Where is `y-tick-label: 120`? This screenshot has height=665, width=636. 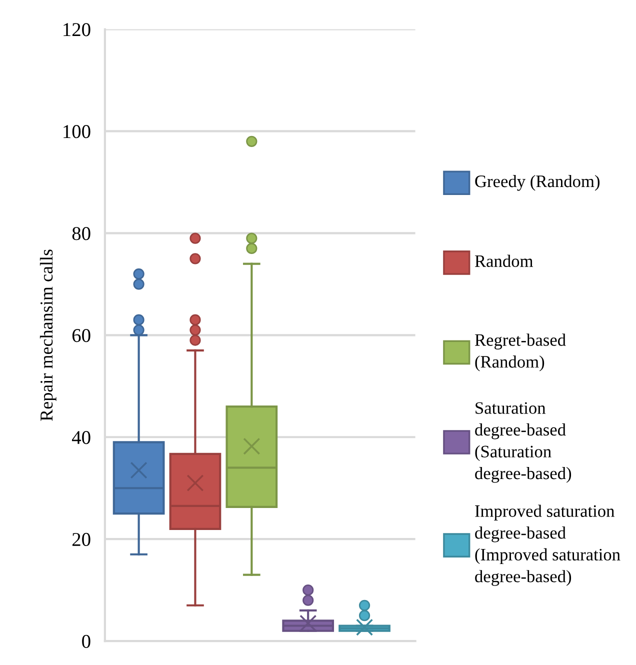 y-tick-label: 120 is located at coordinates (77, 29).